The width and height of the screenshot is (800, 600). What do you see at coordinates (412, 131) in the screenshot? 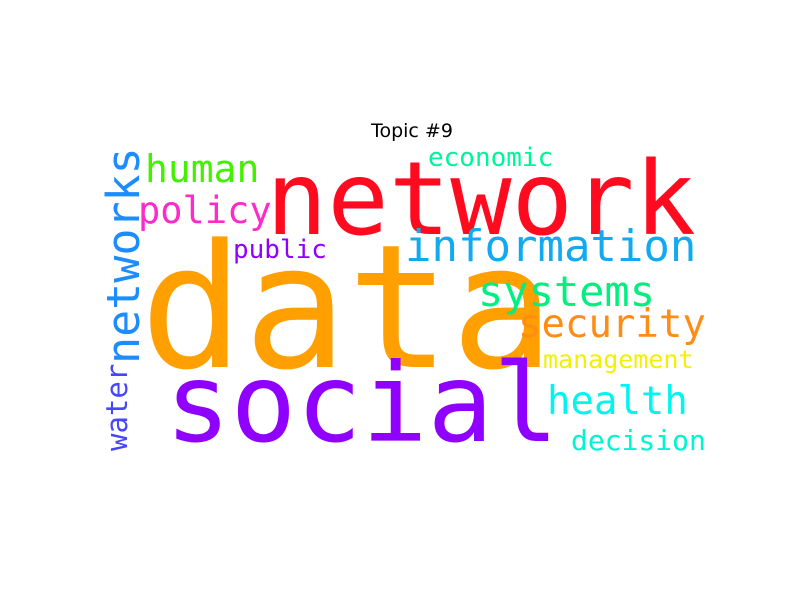
I see `figure-title: Topic #9` at bounding box center [412, 131].